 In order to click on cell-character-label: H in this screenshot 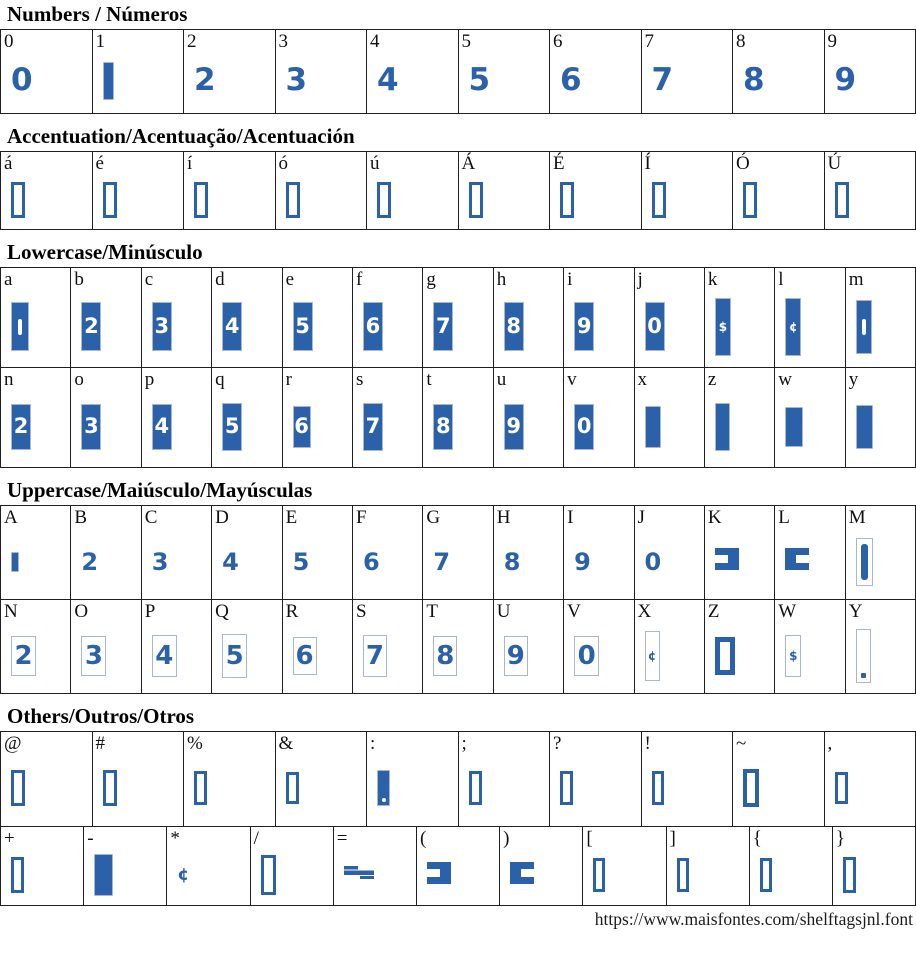, I will do `click(528, 517)`.